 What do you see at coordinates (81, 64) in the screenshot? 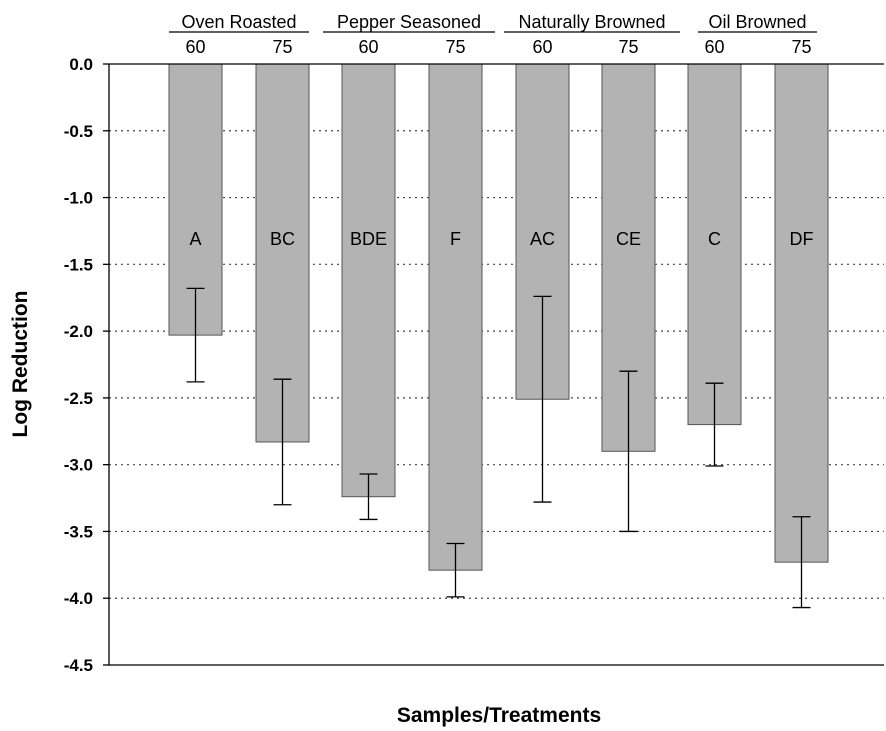
I see `y-tick-label: 0.0` at bounding box center [81, 64].